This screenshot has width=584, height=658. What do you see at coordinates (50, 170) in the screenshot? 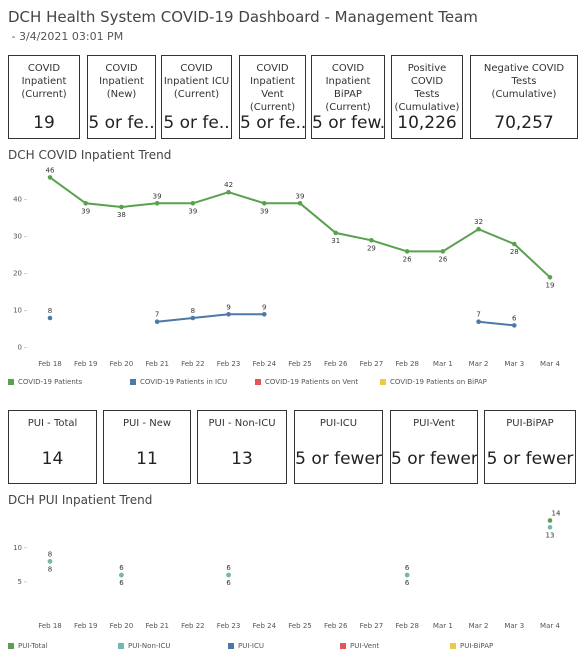
I see `data-label: 46` at bounding box center [50, 170].